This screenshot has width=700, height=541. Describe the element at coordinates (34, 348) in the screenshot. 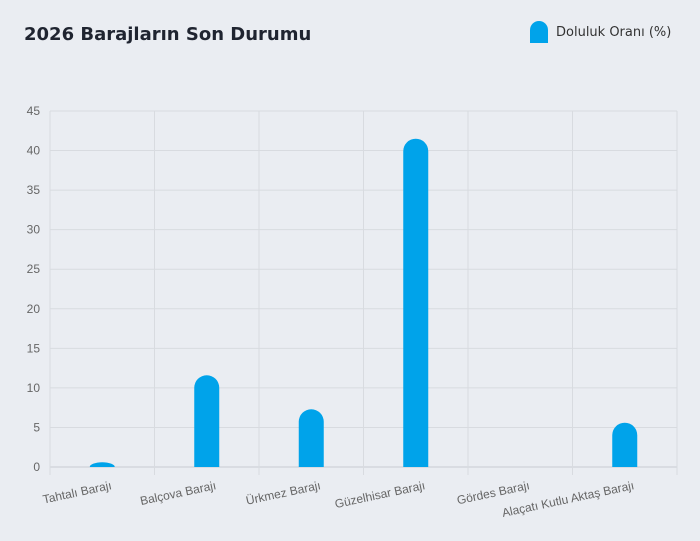

I see `y-tick-label: 15` at that location.